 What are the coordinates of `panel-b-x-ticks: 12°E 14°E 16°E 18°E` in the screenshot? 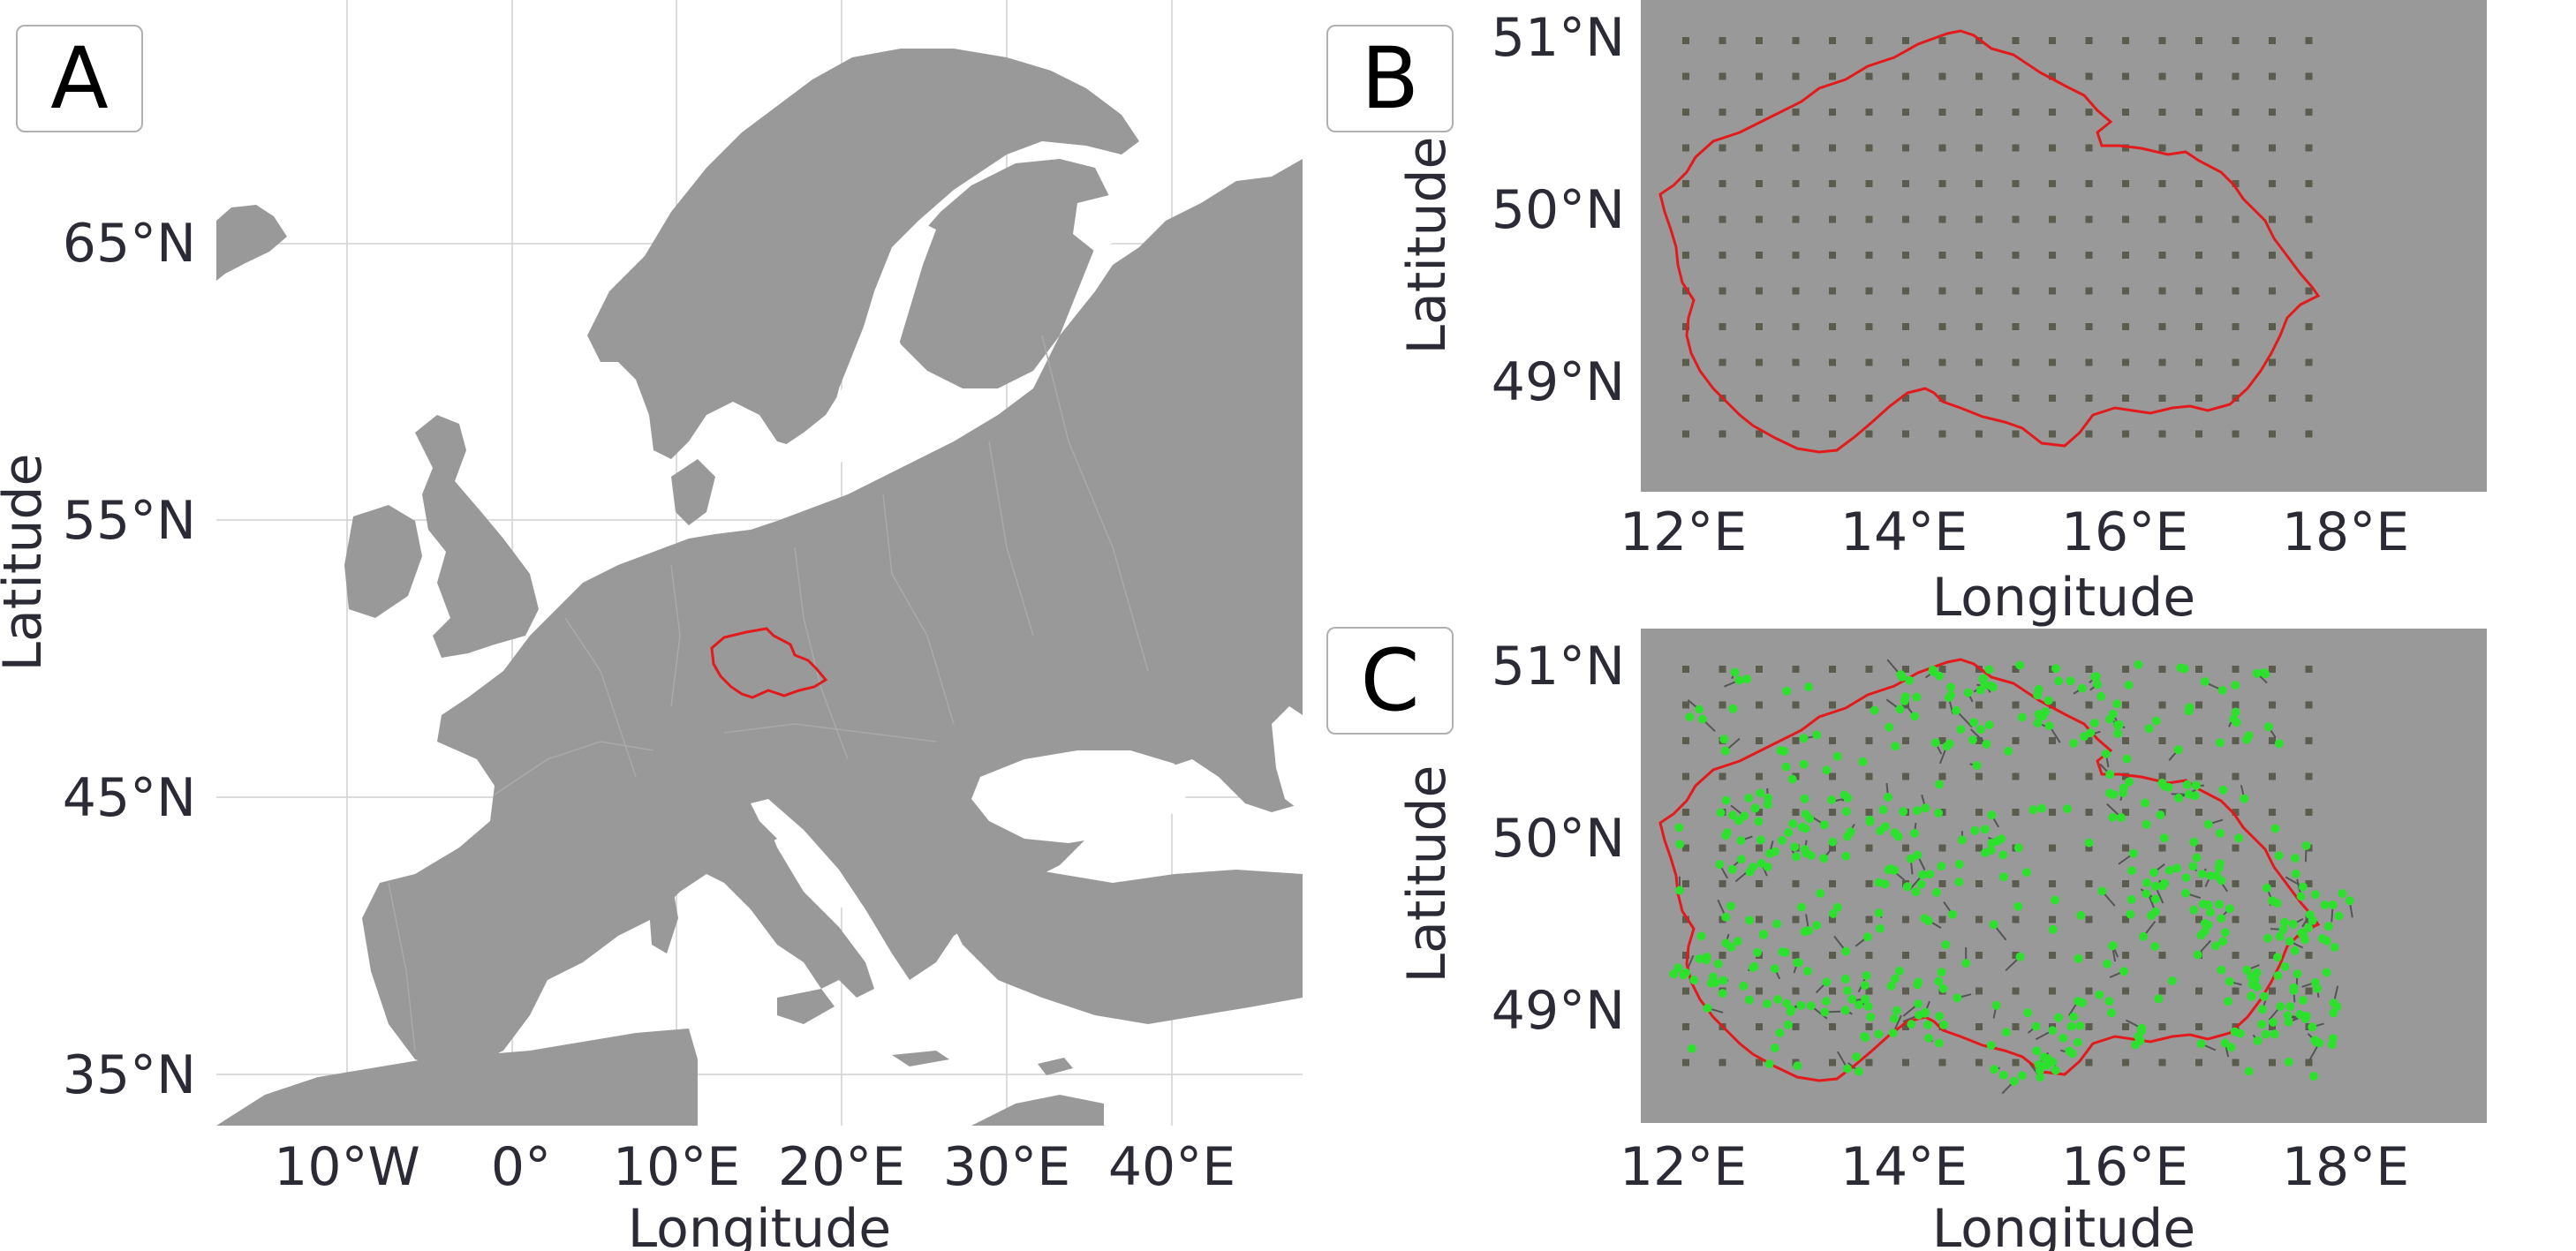 It's located at (2015, 532).